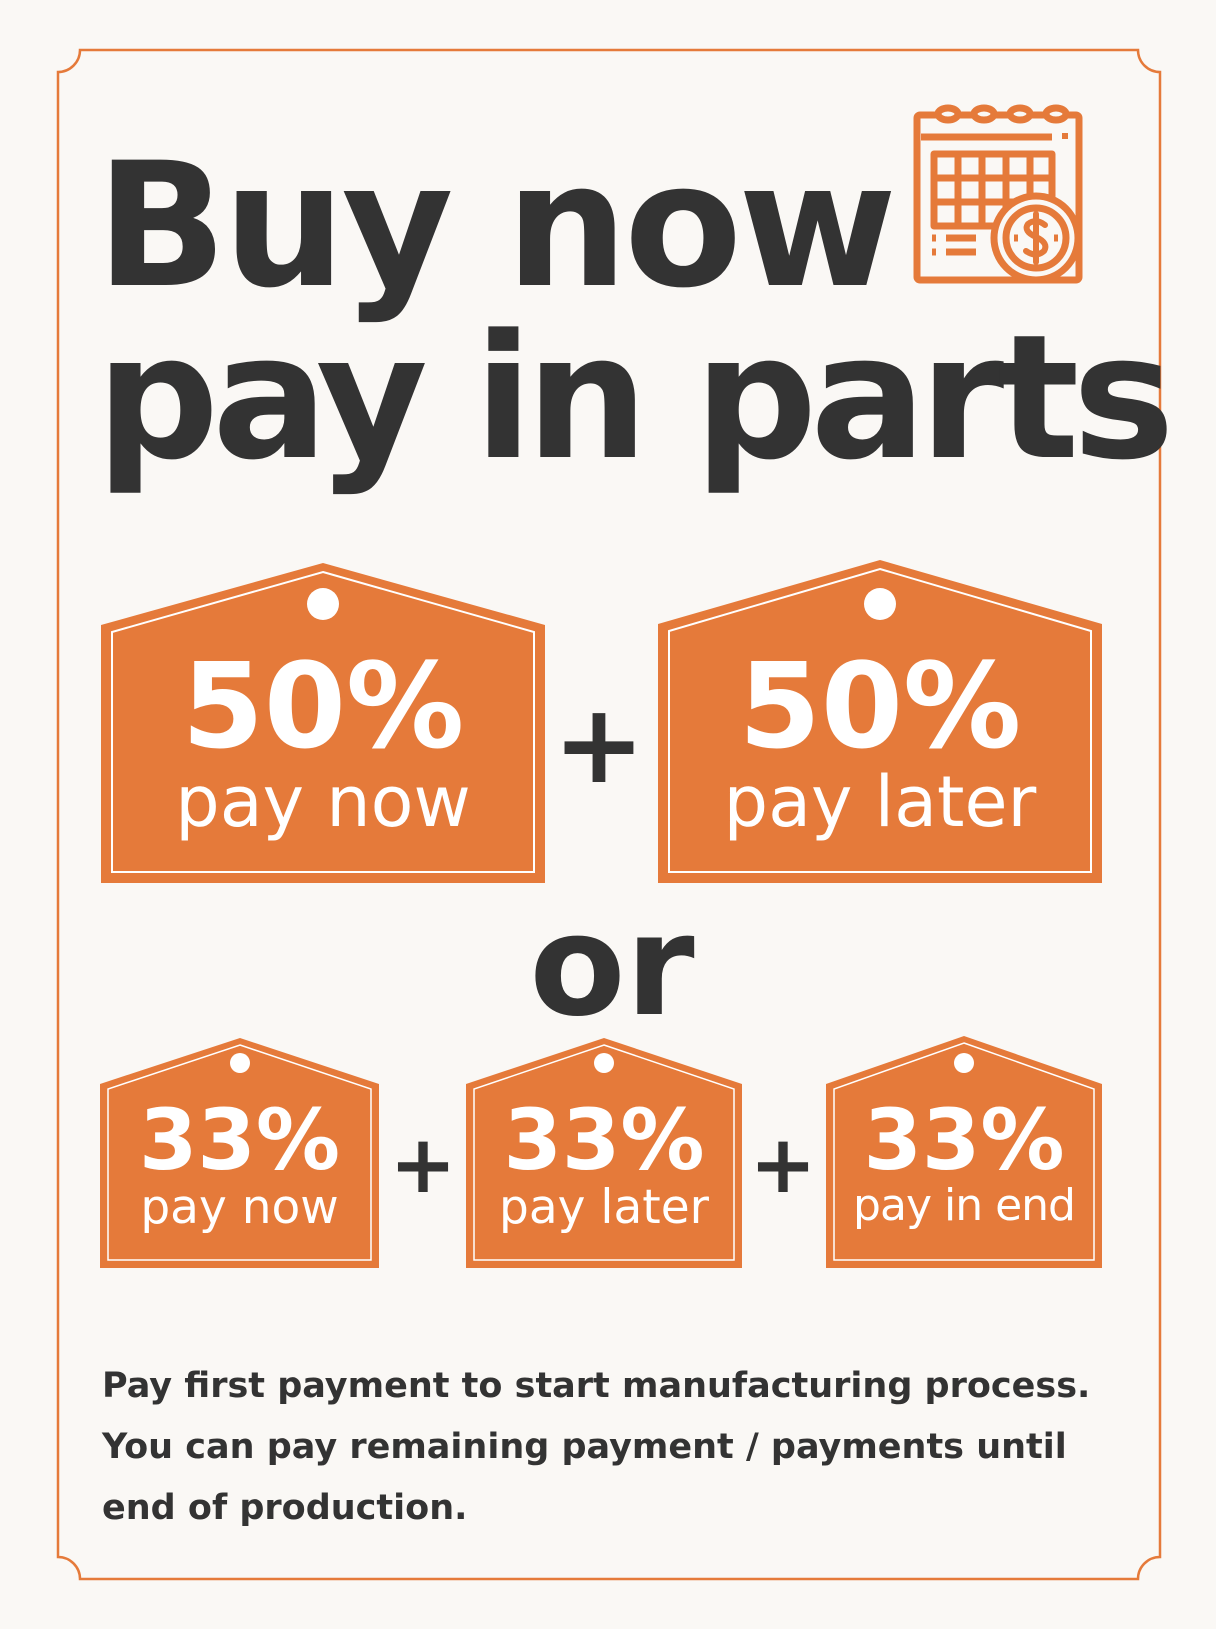  Describe the element at coordinates (612, 966) in the screenshot. I see `or-label: or` at that location.